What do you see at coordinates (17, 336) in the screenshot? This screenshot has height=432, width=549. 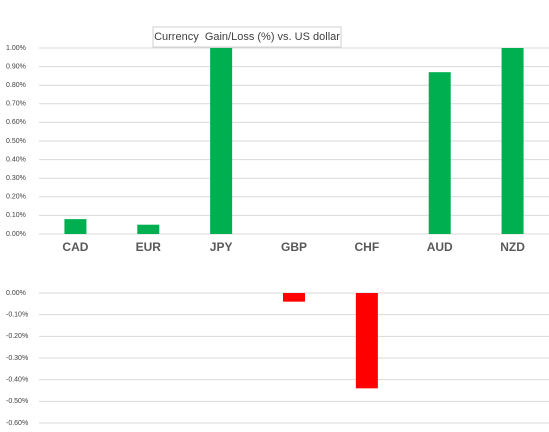 I see `y-tick-label: -0.20%` at bounding box center [17, 336].